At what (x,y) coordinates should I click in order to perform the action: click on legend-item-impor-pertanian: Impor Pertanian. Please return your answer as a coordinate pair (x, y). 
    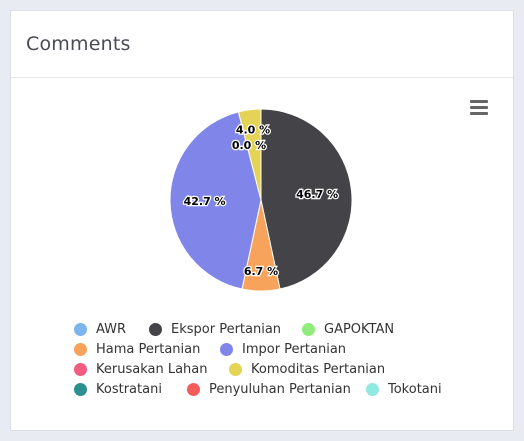
    Looking at the image, I should click on (283, 349).